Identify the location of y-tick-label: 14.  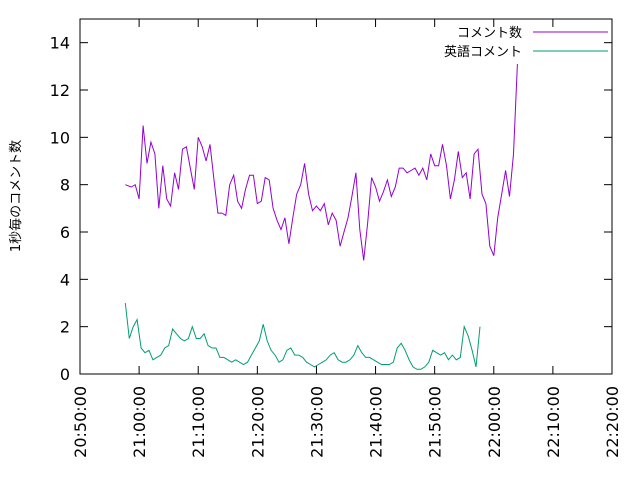
(60, 43).